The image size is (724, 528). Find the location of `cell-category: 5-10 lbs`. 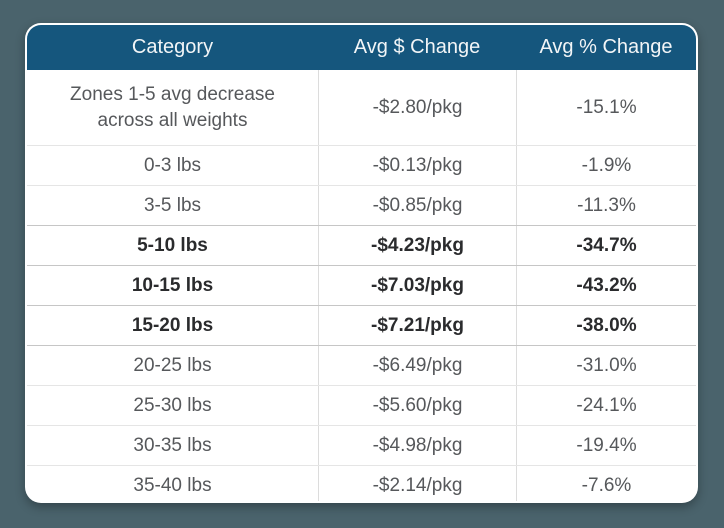

cell-category: 5-10 lbs is located at coordinates (172, 245).